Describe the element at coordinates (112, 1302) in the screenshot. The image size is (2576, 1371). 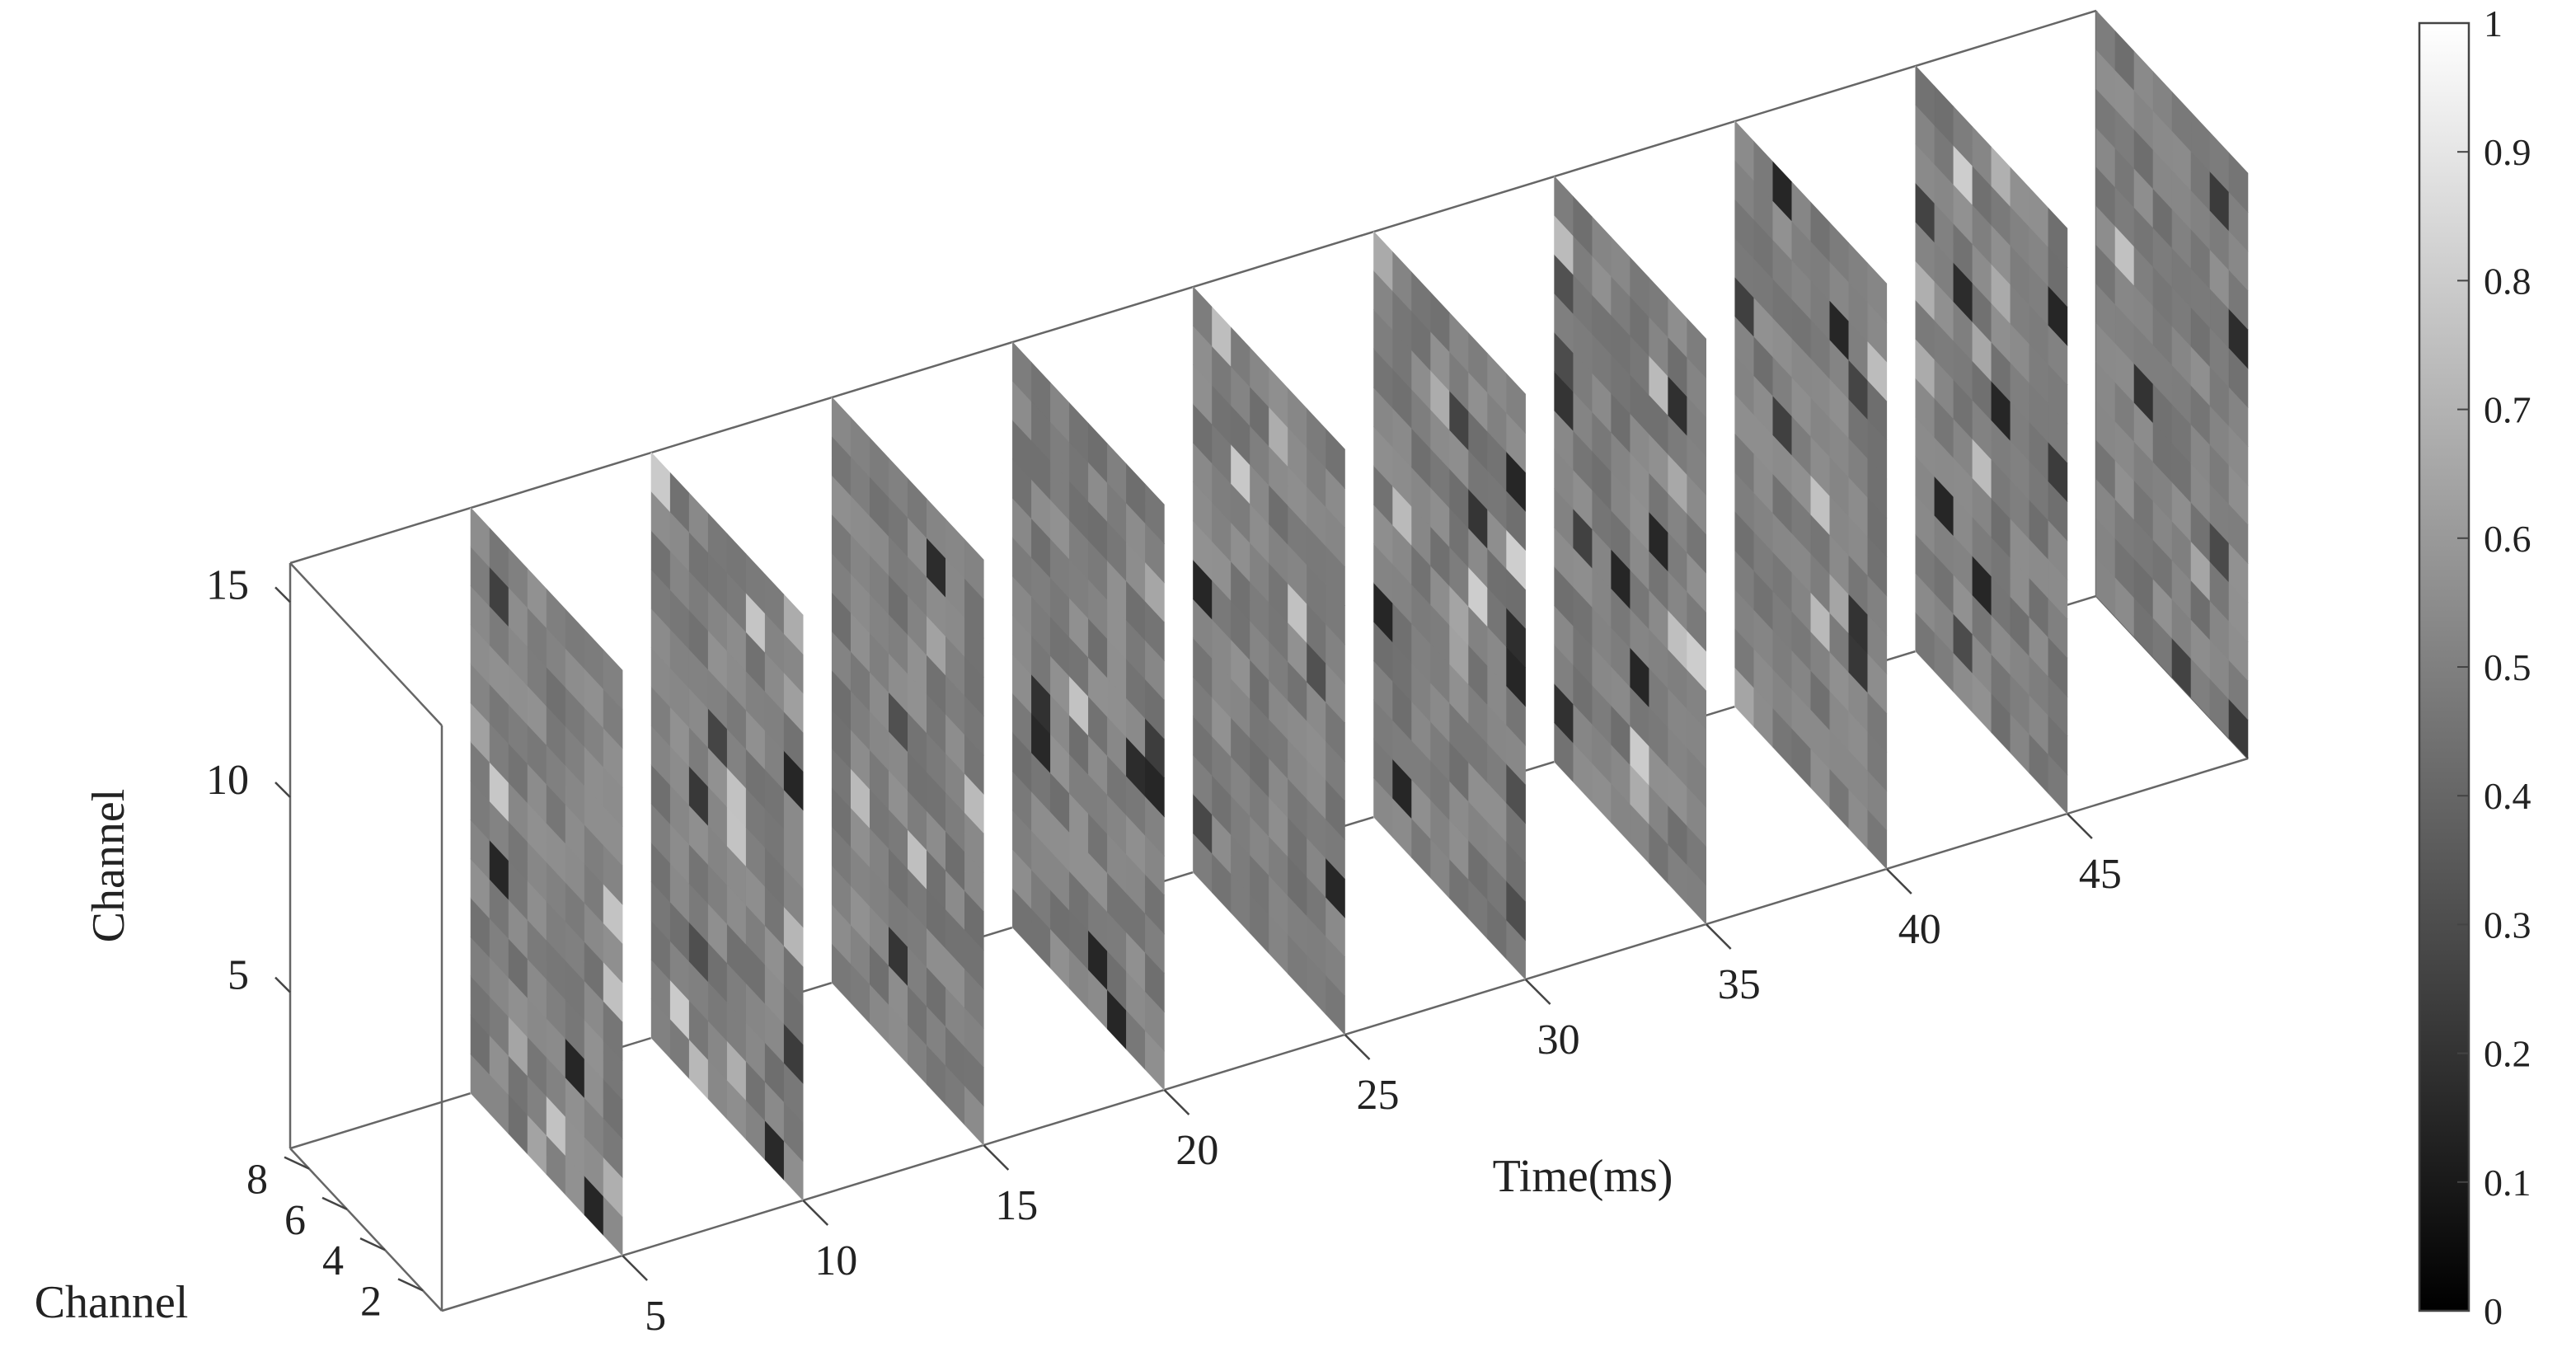
I see `y-axis-title: Channel` at that location.